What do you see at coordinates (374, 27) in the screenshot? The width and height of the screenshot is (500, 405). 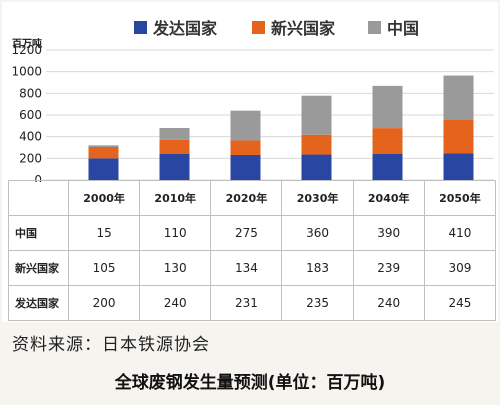 I see `legend-swatch-china` at bounding box center [374, 27].